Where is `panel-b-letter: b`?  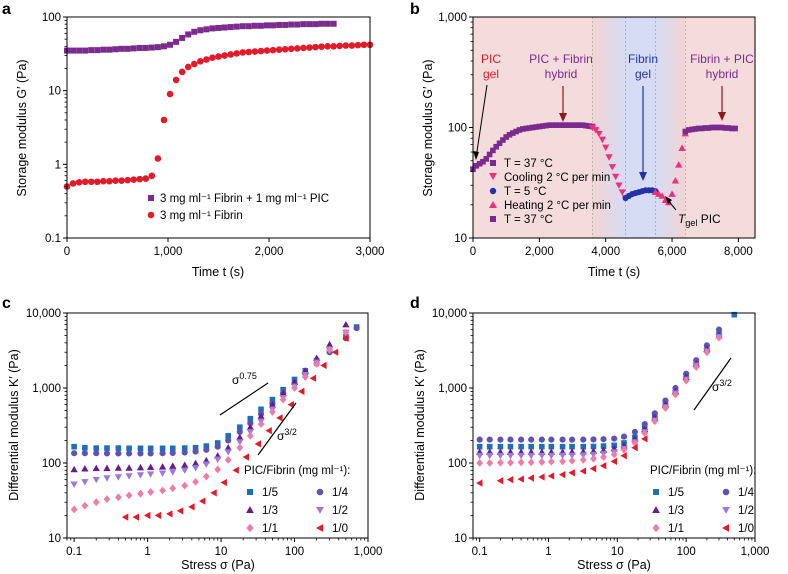 panel-b-letter: b is located at coordinates (415, 9).